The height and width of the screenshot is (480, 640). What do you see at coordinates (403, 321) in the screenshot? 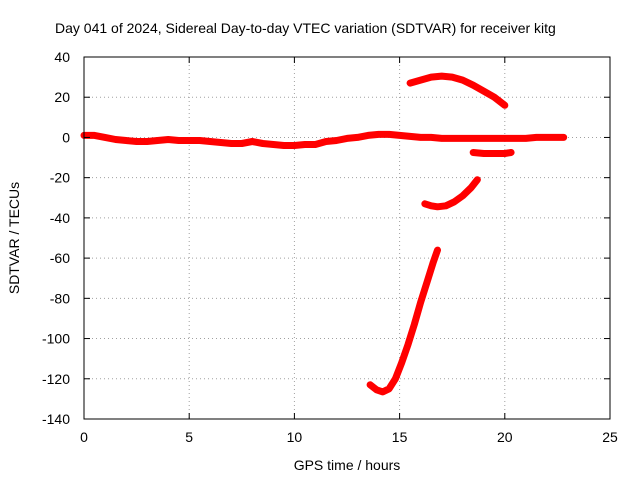
I see `series-deep-dip` at bounding box center [403, 321].